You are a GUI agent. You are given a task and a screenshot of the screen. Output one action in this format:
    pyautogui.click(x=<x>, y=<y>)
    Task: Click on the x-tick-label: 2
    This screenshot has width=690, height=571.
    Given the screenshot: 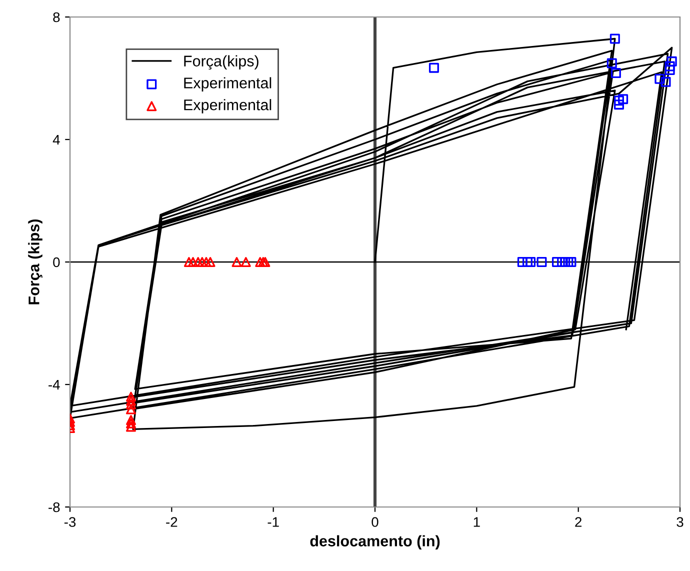 What is the action you would take?
    pyautogui.click(x=578, y=522)
    